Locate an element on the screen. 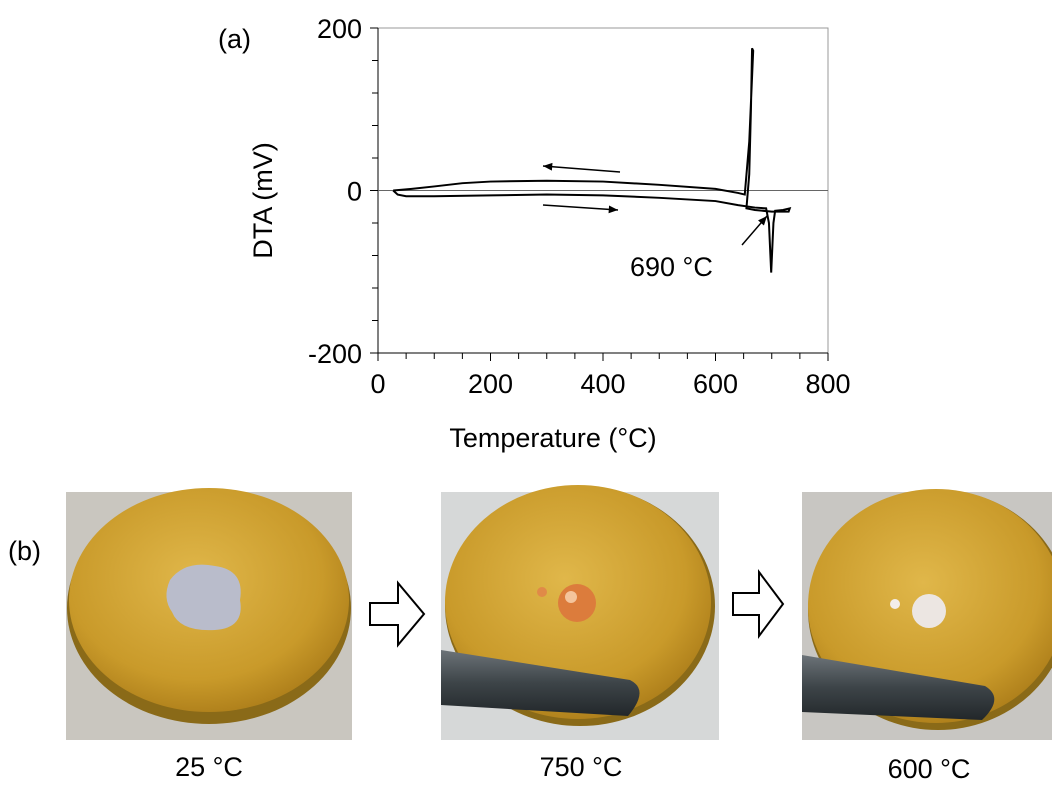 This screenshot has width=1052, height=799. photo-caption: 600 °C is located at coordinates (929, 769).